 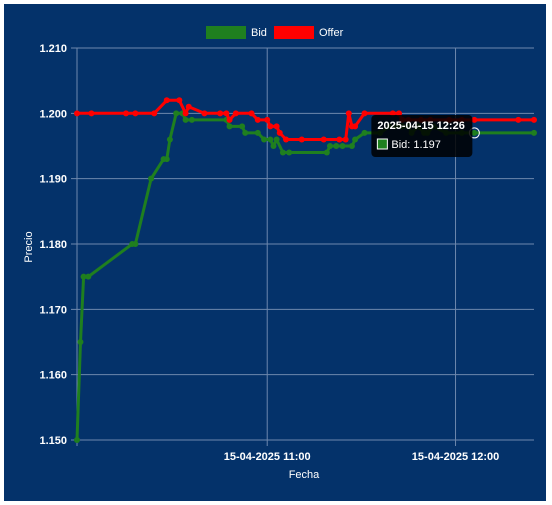 What do you see at coordinates (53, 49) in the screenshot?
I see `y-tick-label: 1.210` at bounding box center [53, 49].